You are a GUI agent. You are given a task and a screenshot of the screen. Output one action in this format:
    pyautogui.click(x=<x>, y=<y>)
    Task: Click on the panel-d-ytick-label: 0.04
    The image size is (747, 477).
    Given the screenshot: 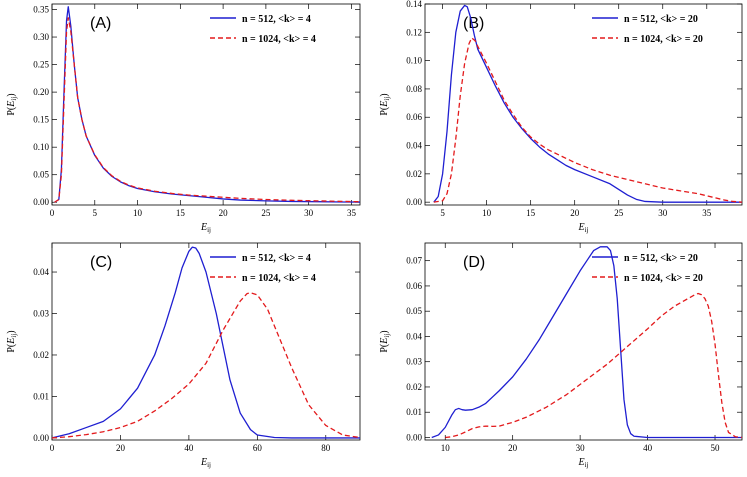 What is the action you would take?
    pyautogui.click(x=414, y=336)
    